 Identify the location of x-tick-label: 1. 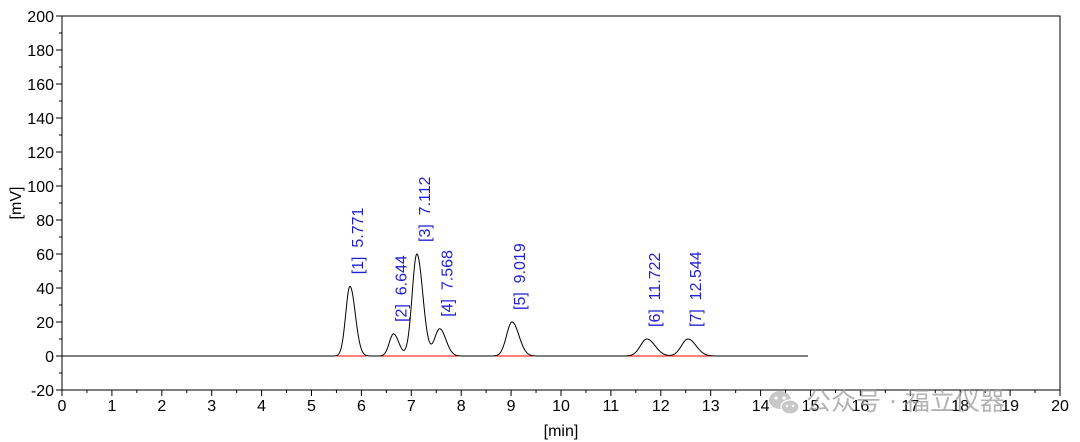
(111, 406).